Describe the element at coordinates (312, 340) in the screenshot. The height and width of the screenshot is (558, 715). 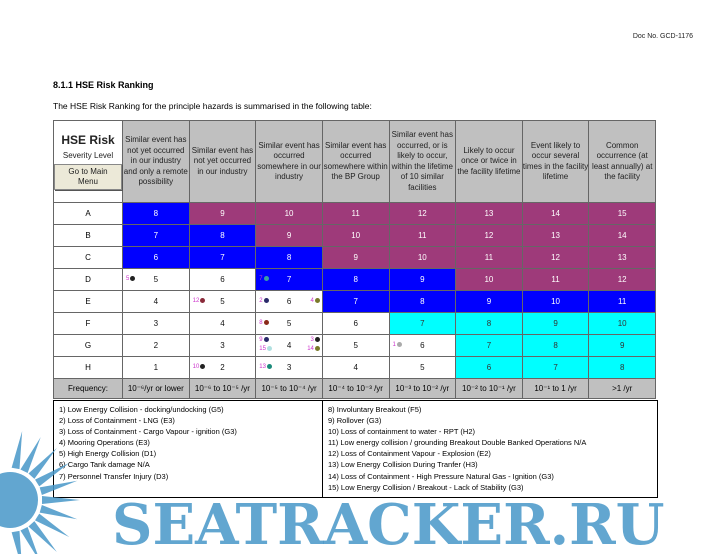
I see `hazard-number: 3` at that location.